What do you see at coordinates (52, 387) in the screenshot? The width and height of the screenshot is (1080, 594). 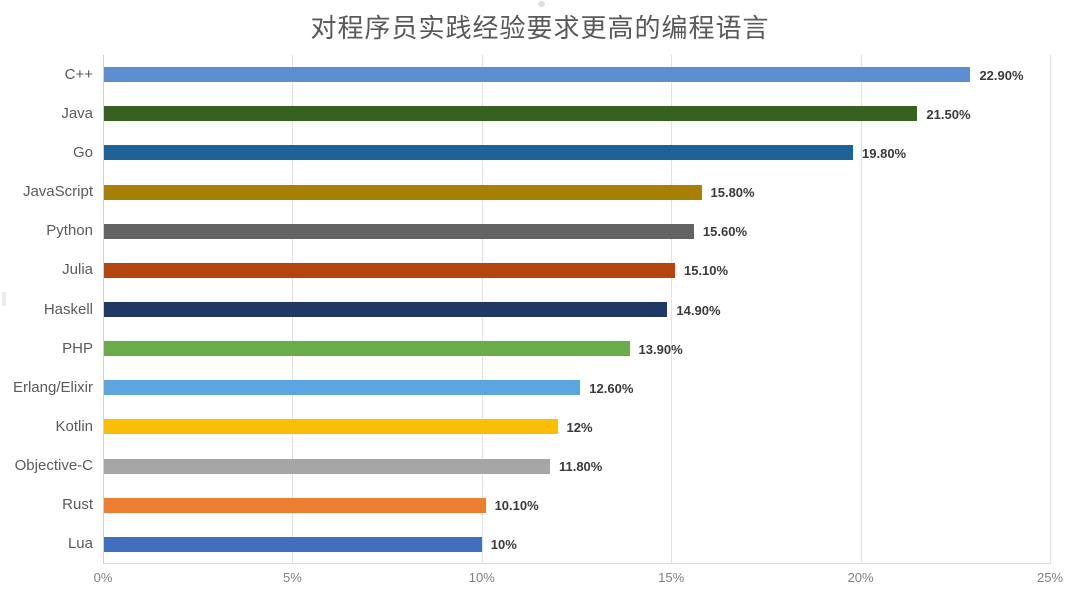 I see `category-label-erlang-elixir: Erlang/Elixir` at bounding box center [52, 387].